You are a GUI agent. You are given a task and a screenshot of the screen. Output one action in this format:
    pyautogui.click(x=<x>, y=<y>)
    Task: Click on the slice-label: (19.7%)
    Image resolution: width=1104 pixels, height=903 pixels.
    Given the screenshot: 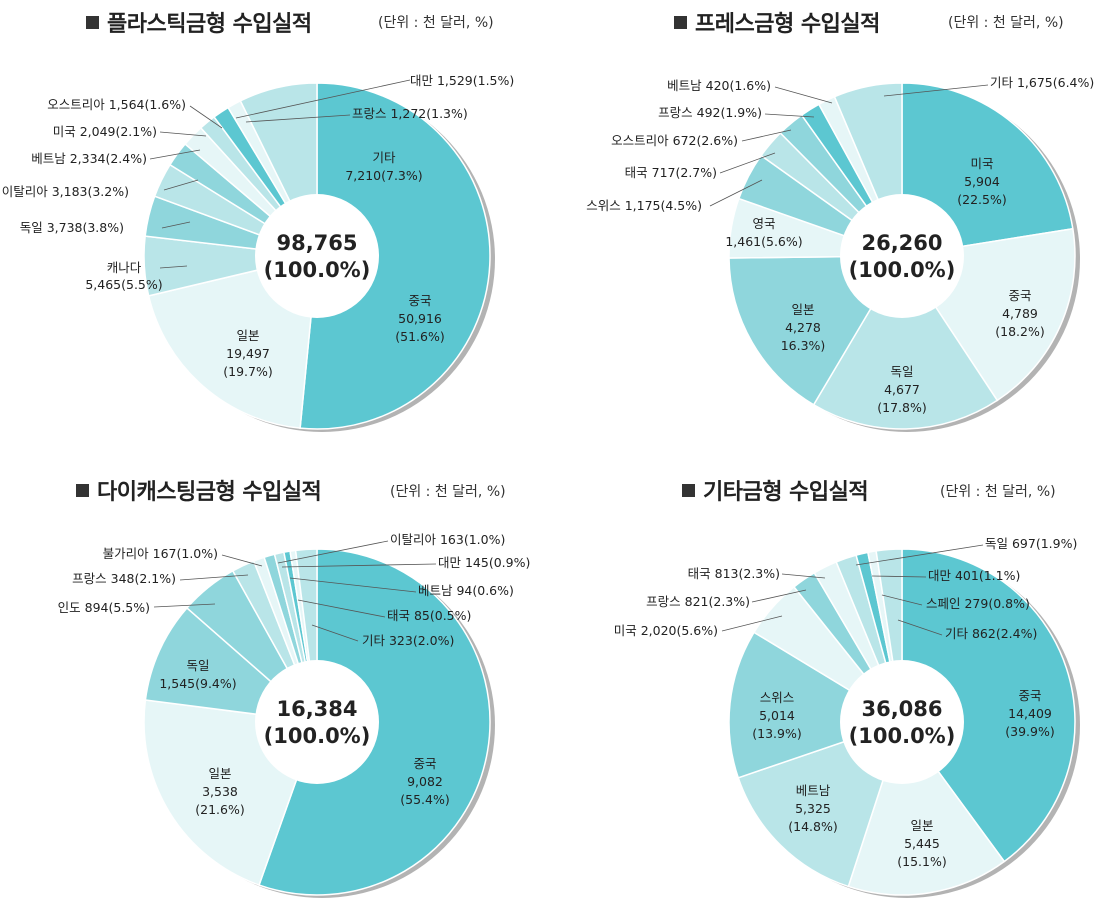 What is the action you would take?
    pyautogui.click(x=247, y=371)
    